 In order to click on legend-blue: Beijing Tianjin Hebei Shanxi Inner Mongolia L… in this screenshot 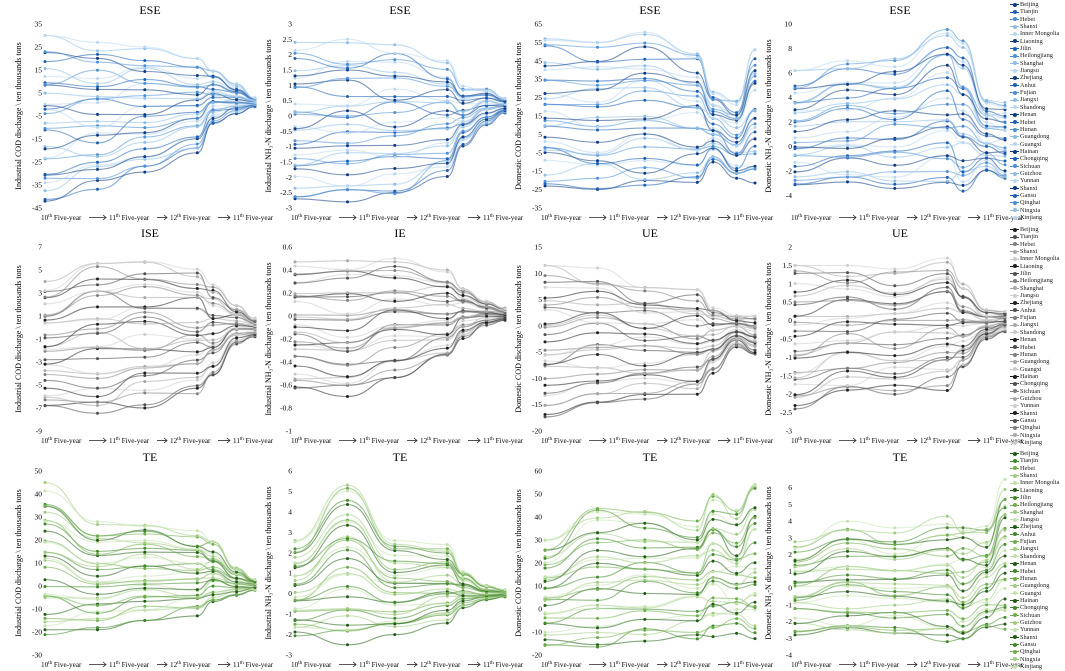, I will do `click(1037, 111)`.